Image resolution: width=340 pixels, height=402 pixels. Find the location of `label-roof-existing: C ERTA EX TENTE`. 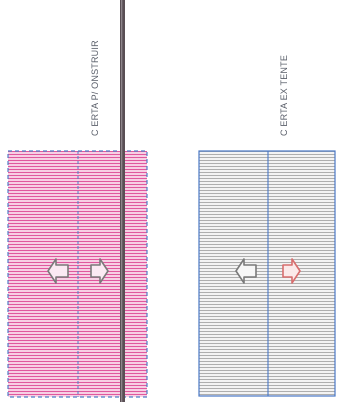

label-roof-existing: C ERTA EX TENTE is located at coordinates (284, 95).